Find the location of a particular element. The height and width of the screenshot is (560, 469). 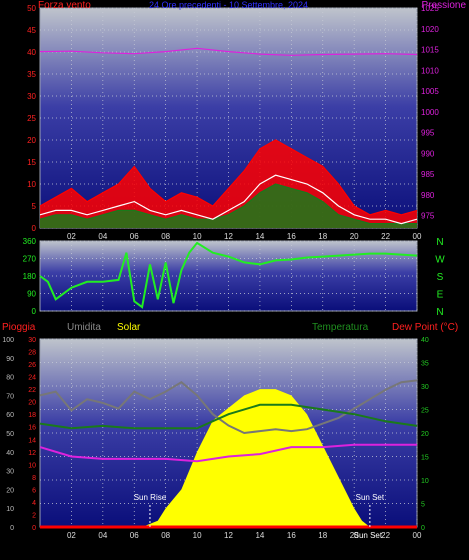

pressure-y-tick-label: 1000 is located at coordinates (430, 112).